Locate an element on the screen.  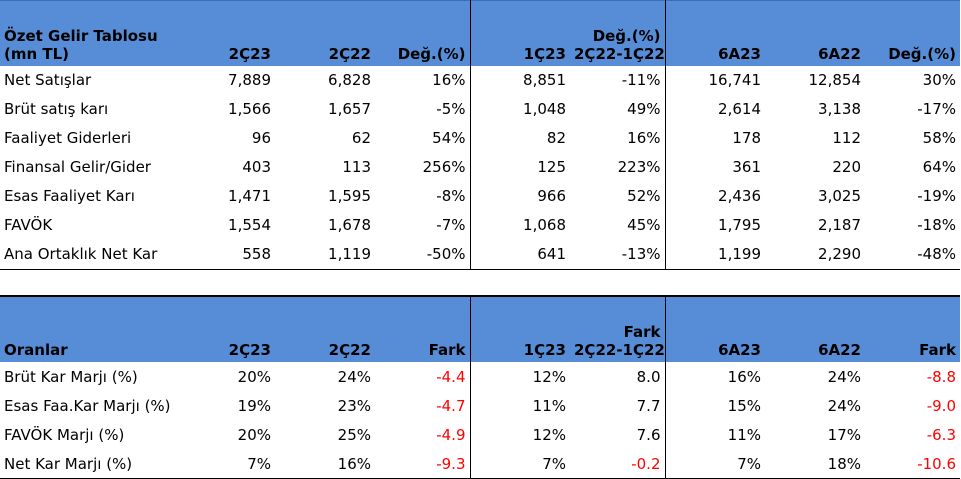
table-cell: 58% is located at coordinates (939, 138).